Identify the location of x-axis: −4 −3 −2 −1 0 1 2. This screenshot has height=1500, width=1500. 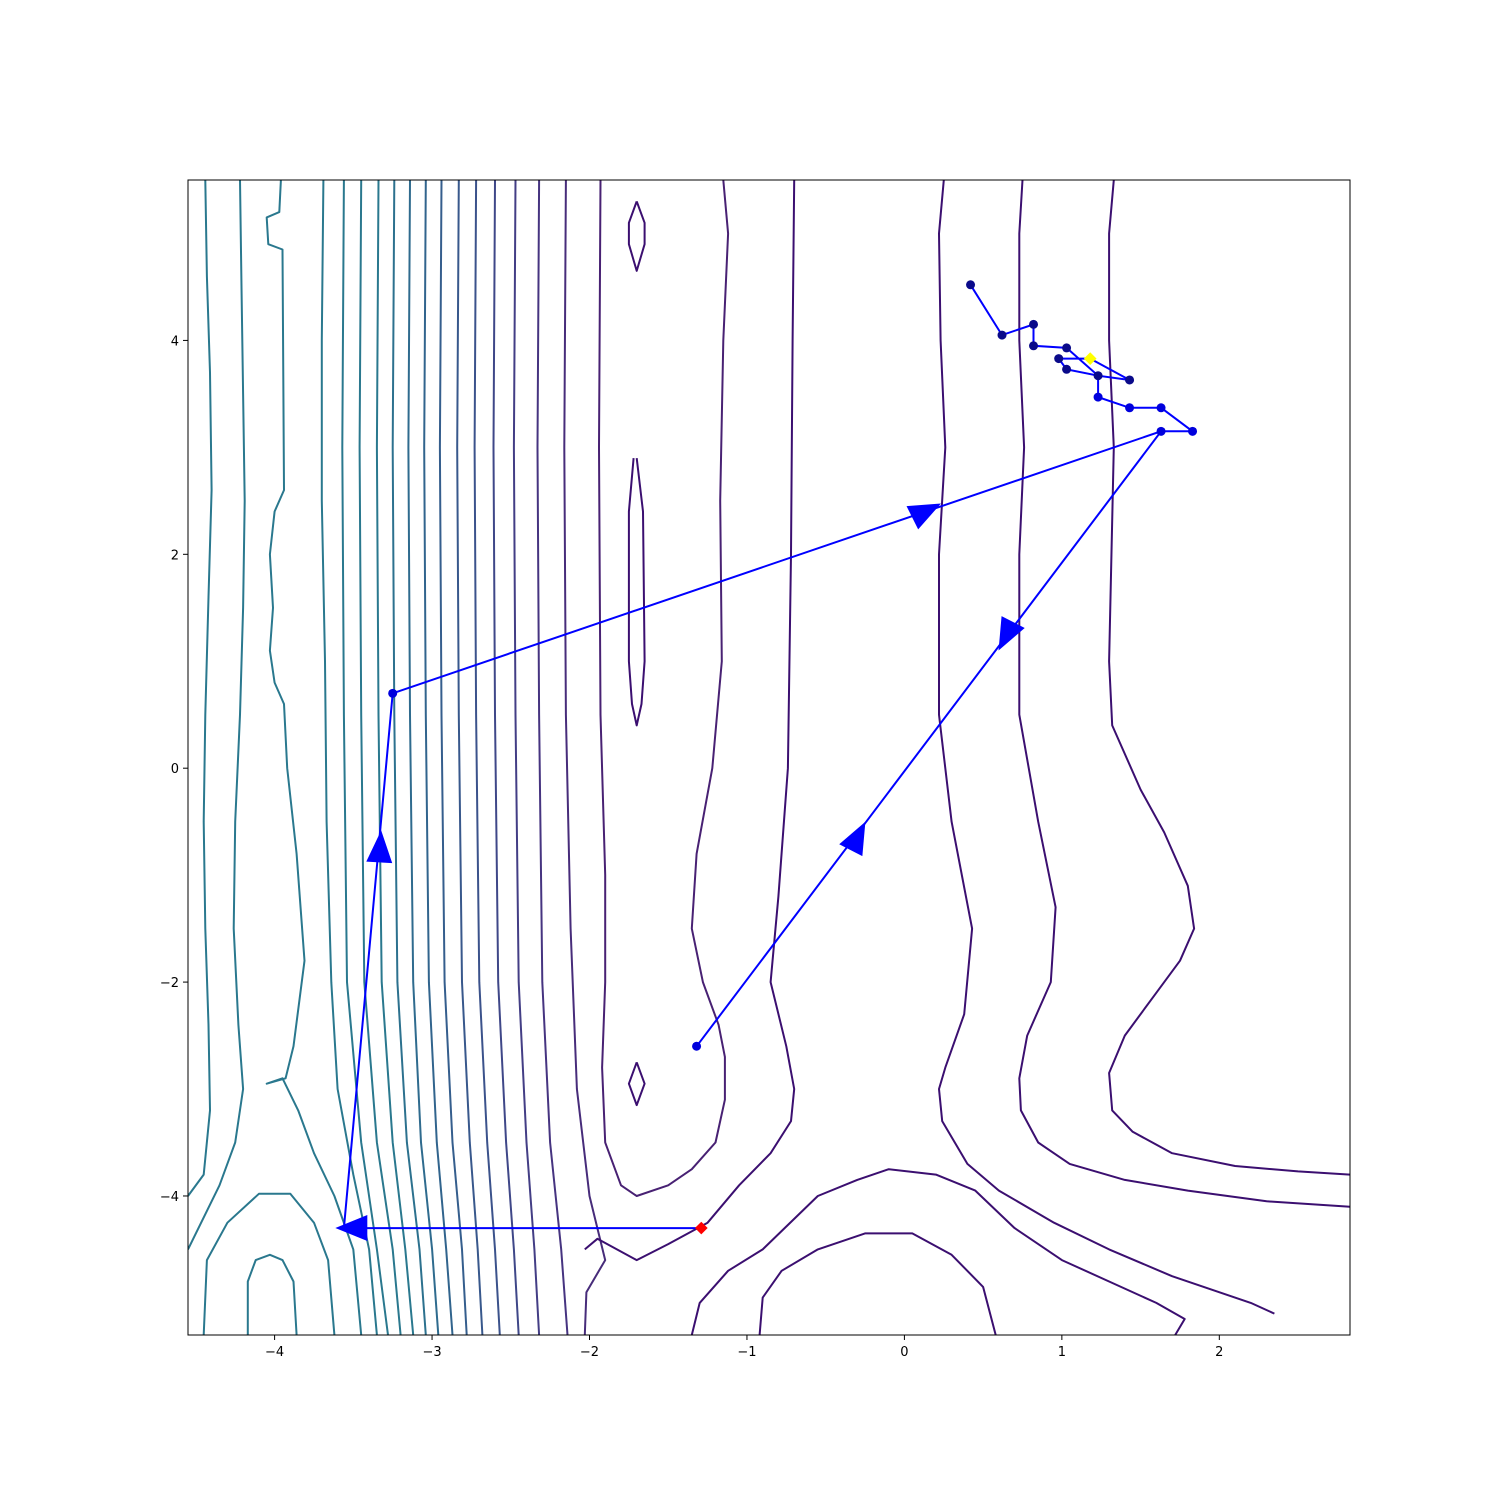
(744, 1347).